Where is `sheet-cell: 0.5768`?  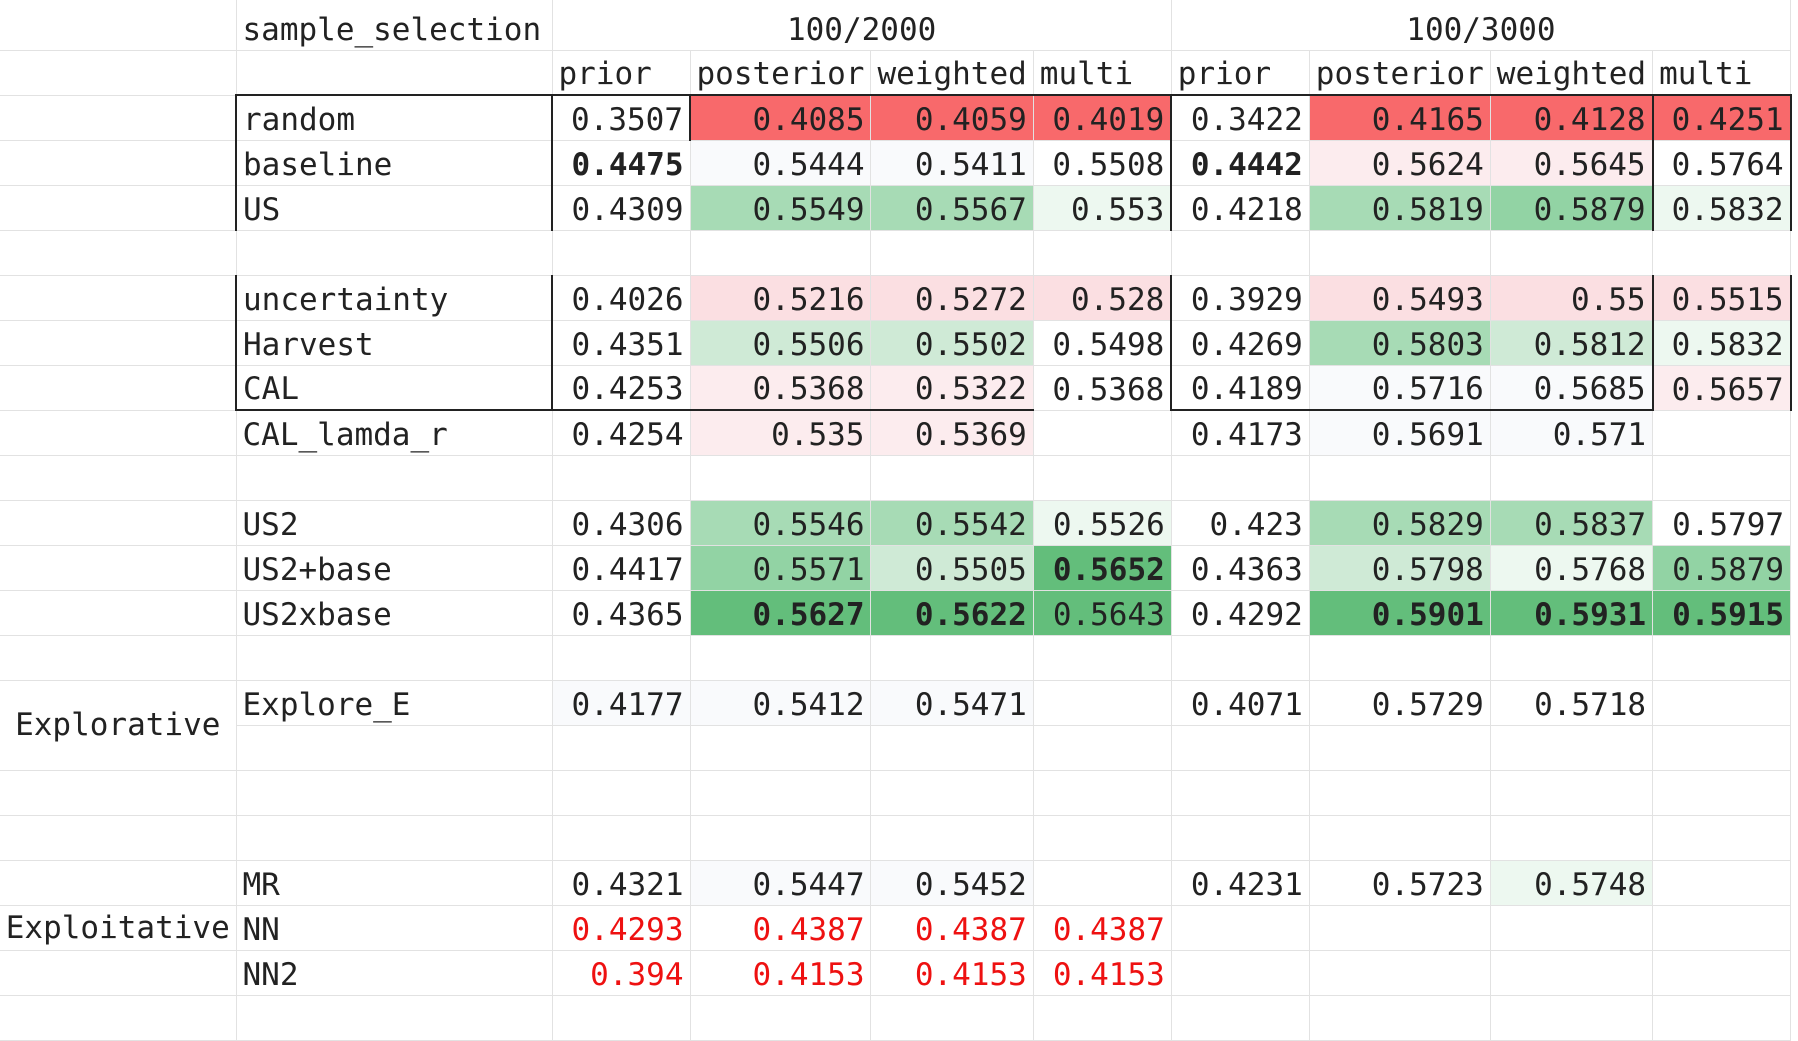
sheet-cell: 0.5768 is located at coordinates (1572, 568).